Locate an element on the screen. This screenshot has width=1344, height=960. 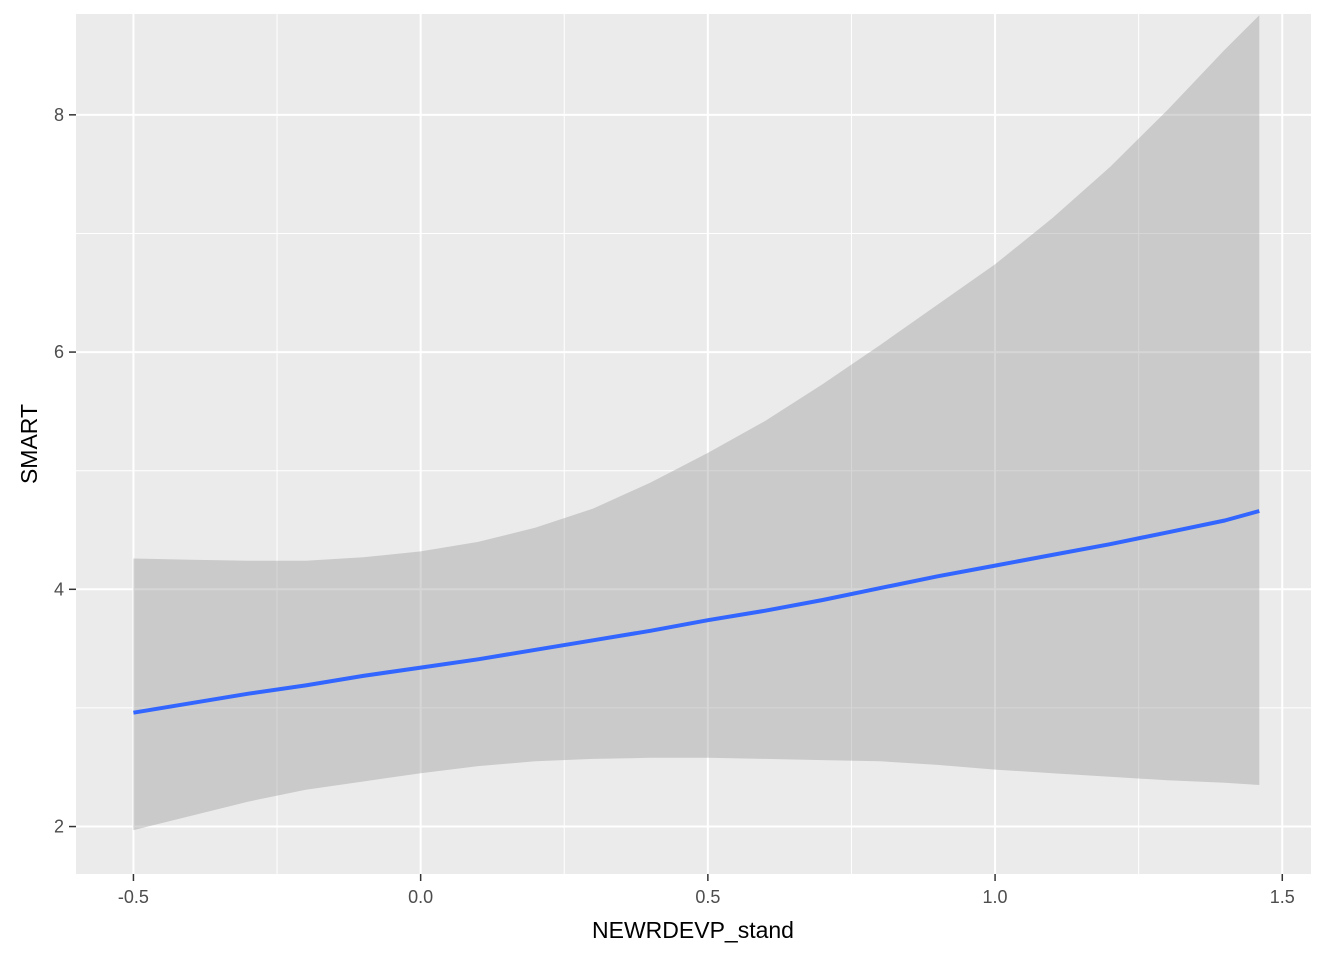
y-tick-label: 8 is located at coordinates (59, 115).